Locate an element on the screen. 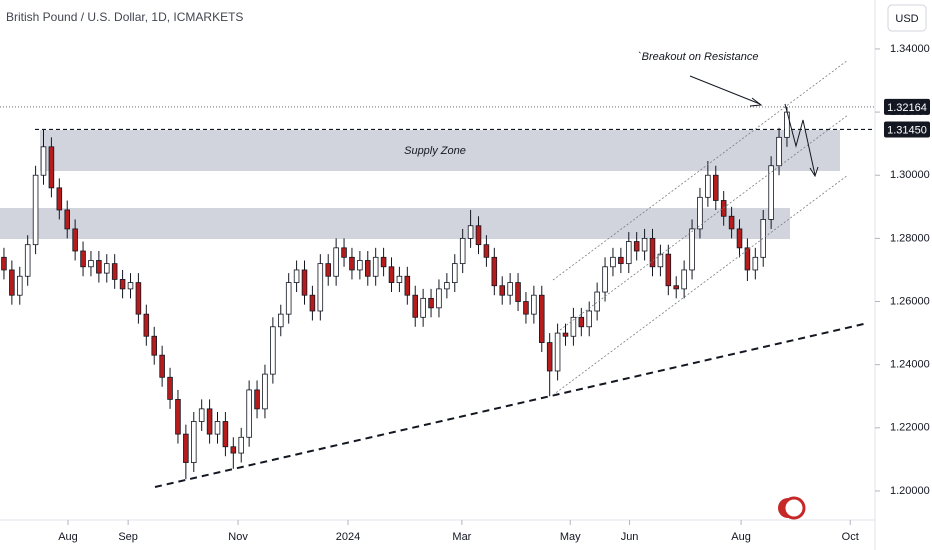  y-tick-label: 1.20000 is located at coordinates (910, 491).